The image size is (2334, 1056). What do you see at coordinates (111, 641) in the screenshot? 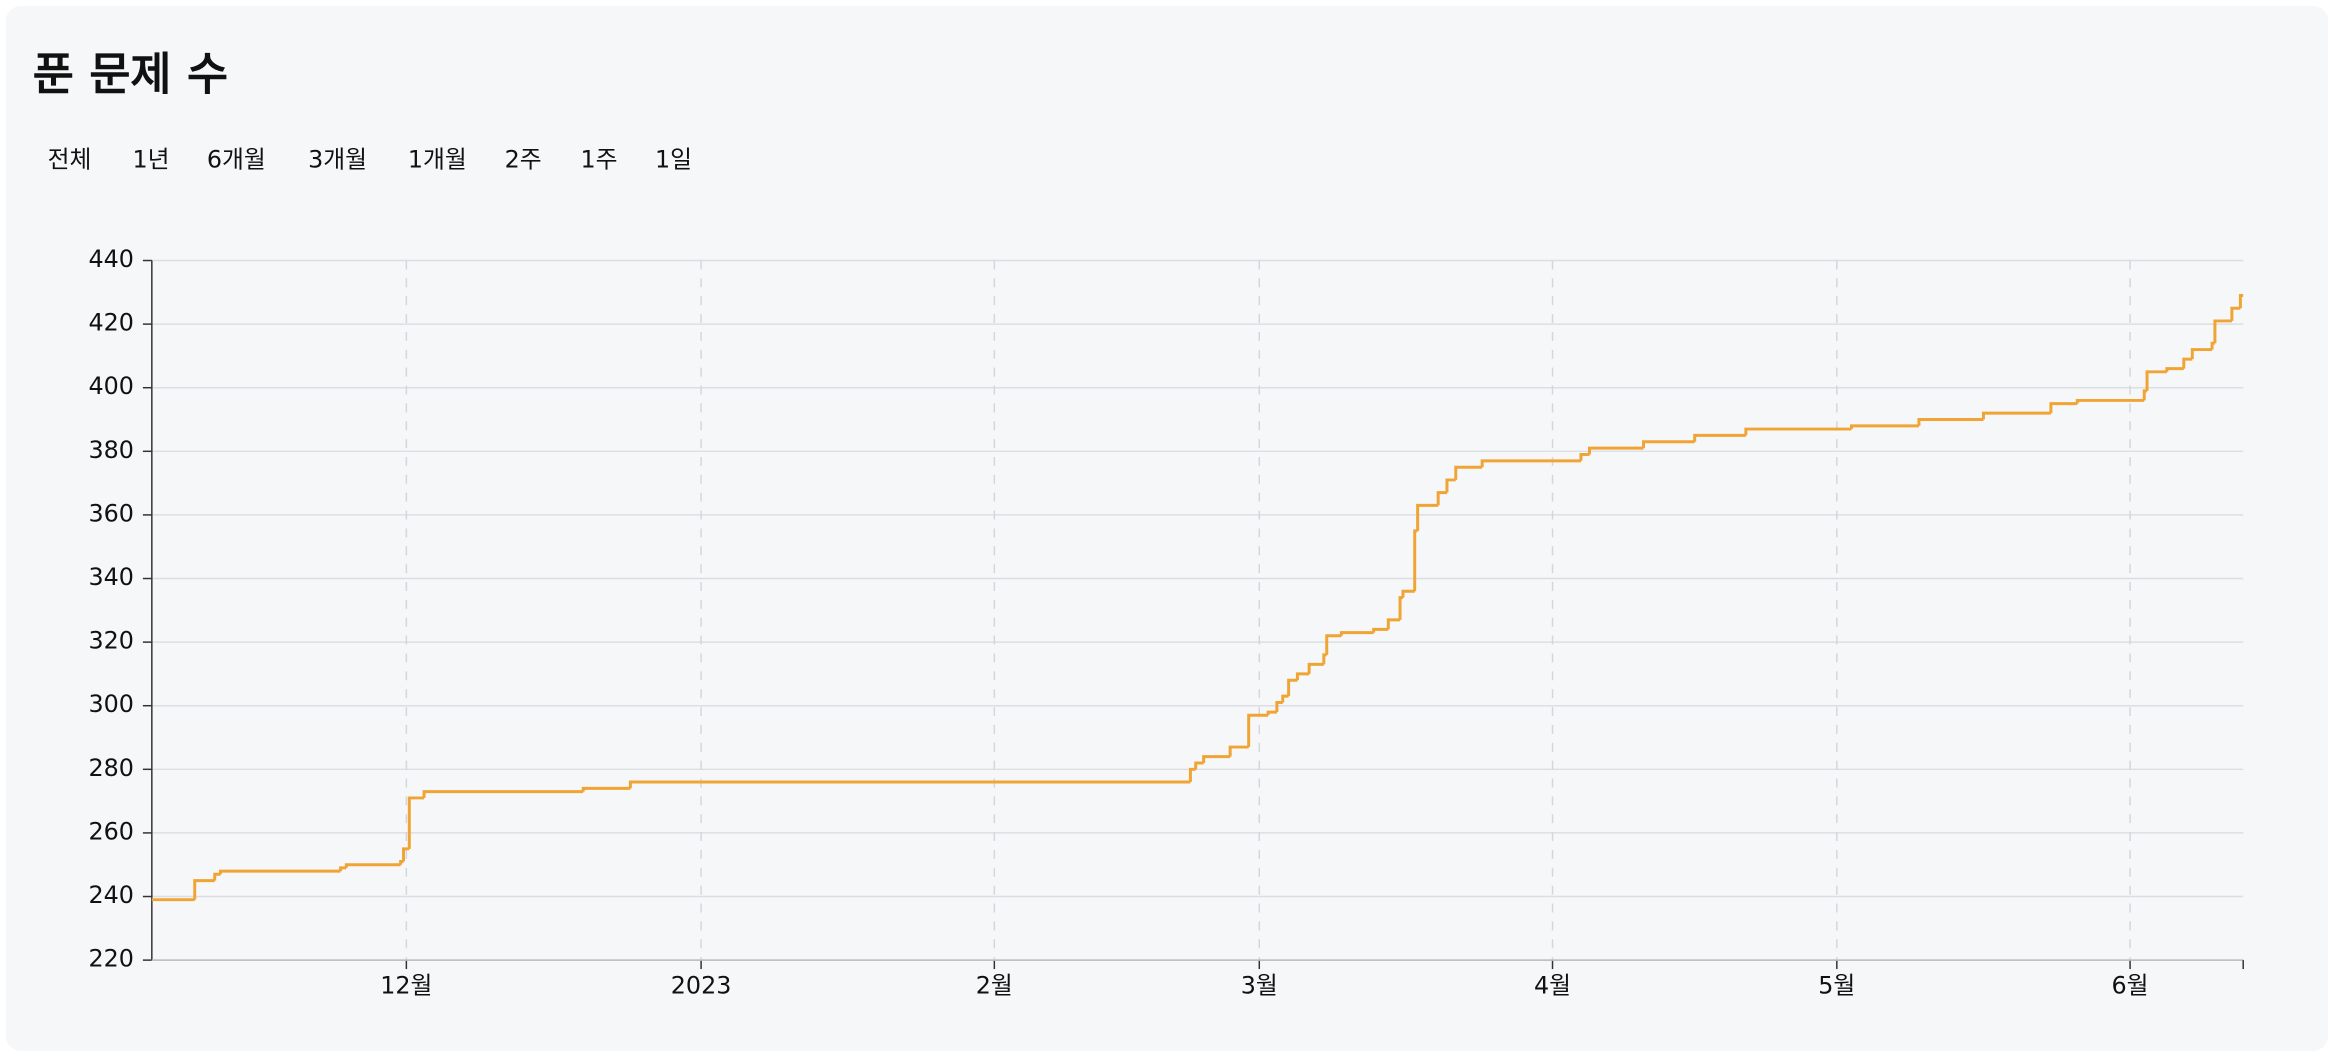
I see `y-tick-label: 320` at bounding box center [111, 641].